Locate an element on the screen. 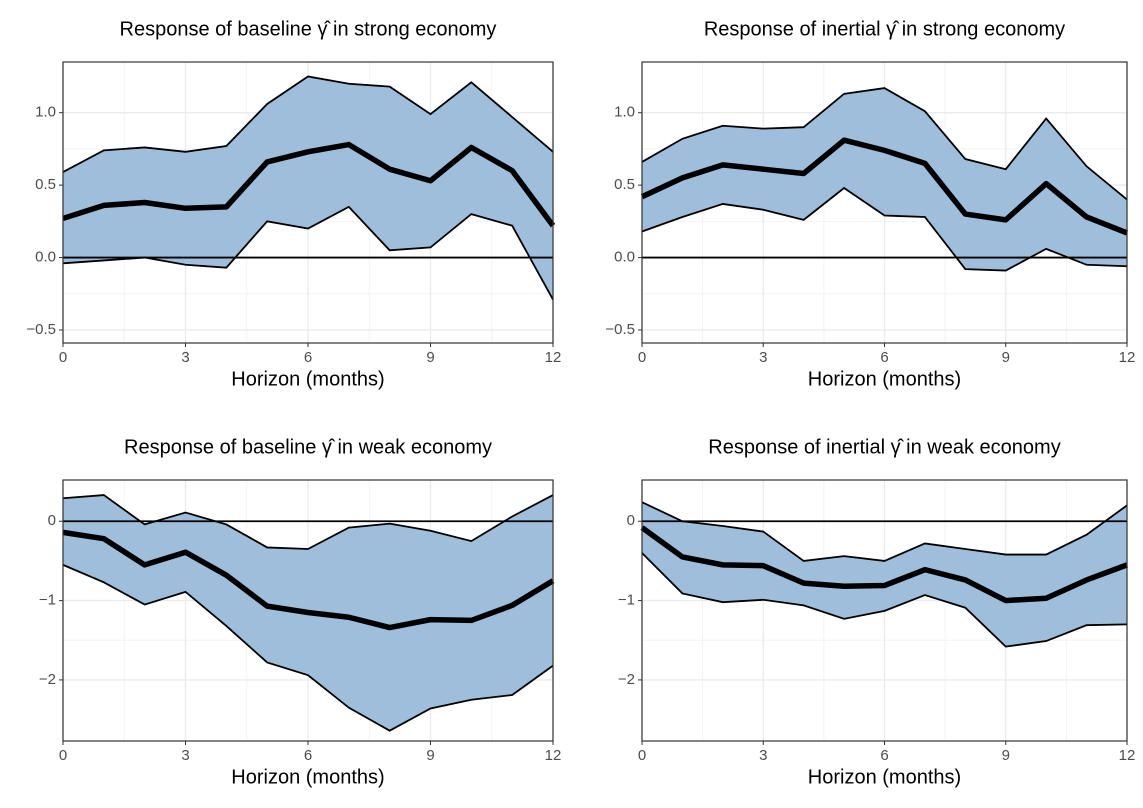  chart-title: Response of inertial γ̂ in weak economy is located at coordinates (884, 447).